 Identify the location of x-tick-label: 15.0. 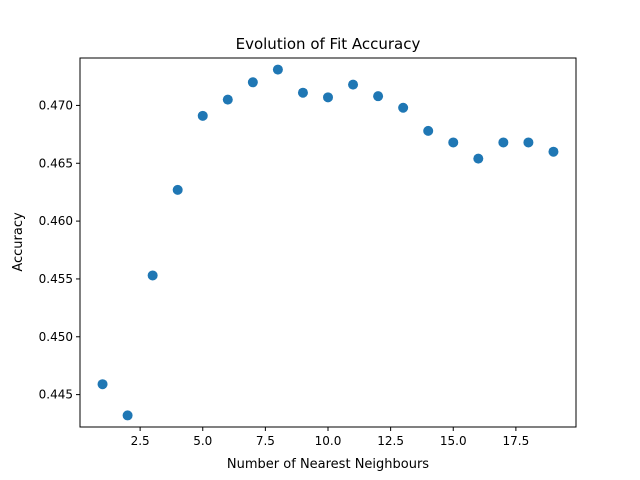
(453, 441).